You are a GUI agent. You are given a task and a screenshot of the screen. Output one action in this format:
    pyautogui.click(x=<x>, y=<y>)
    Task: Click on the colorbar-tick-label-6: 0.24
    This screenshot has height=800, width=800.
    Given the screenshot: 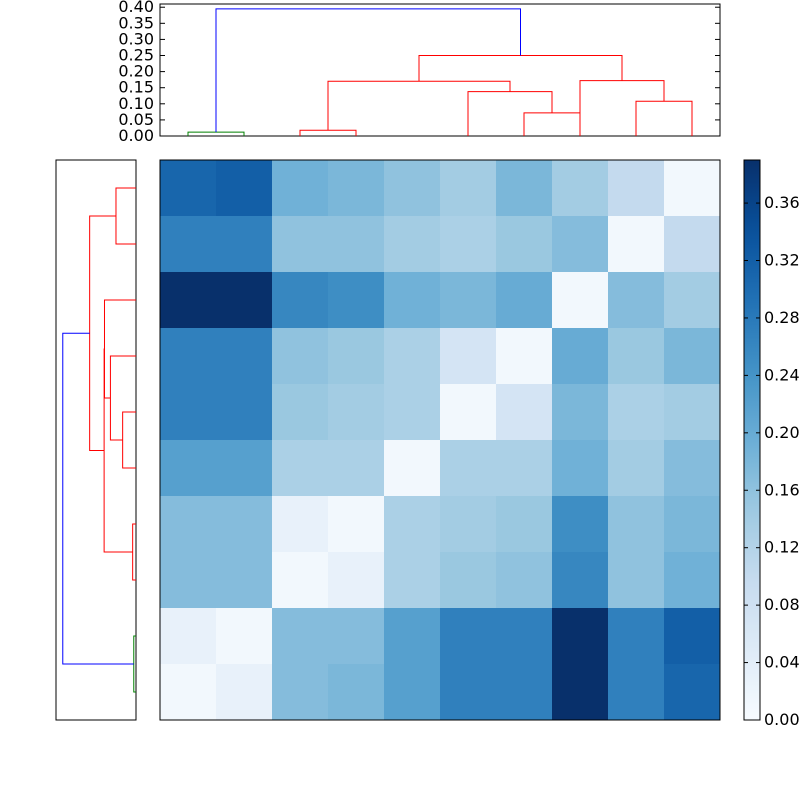 What is the action you would take?
    pyautogui.click(x=782, y=374)
    